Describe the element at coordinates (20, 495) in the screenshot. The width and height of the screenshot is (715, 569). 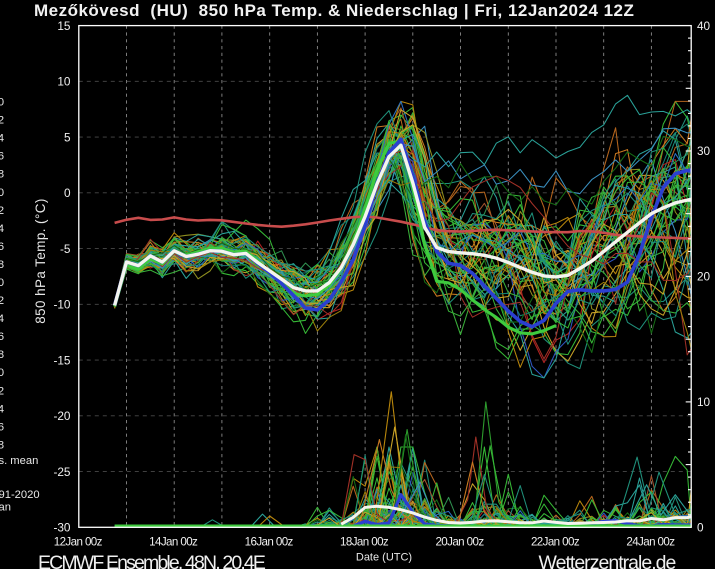
I see `svg-text: 91-2020` at that location.